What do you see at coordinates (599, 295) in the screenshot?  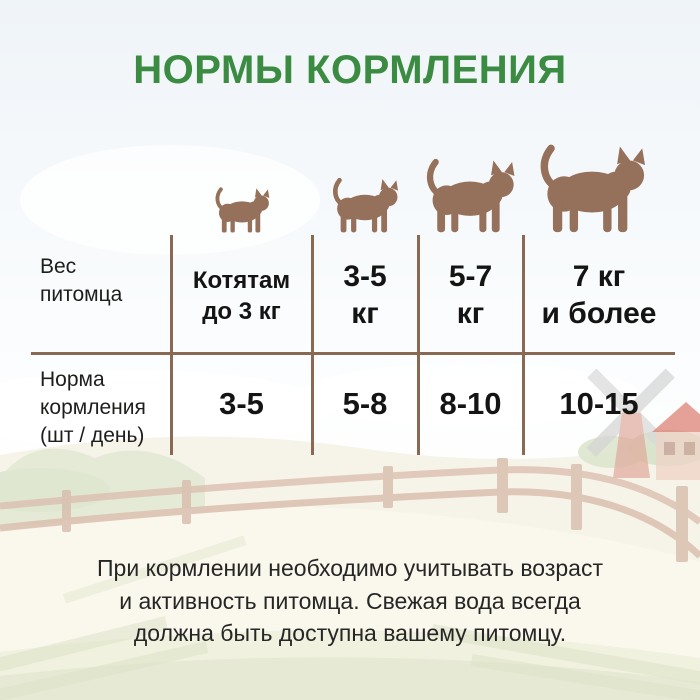 I see `column-header-7kg-plus: 7 кг и более` at bounding box center [599, 295].